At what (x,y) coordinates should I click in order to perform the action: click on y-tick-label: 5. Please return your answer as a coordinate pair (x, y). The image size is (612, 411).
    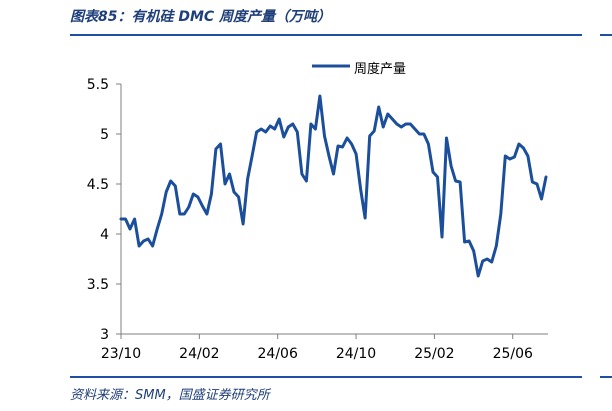
    Looking at the image, I should click on (104, 135).